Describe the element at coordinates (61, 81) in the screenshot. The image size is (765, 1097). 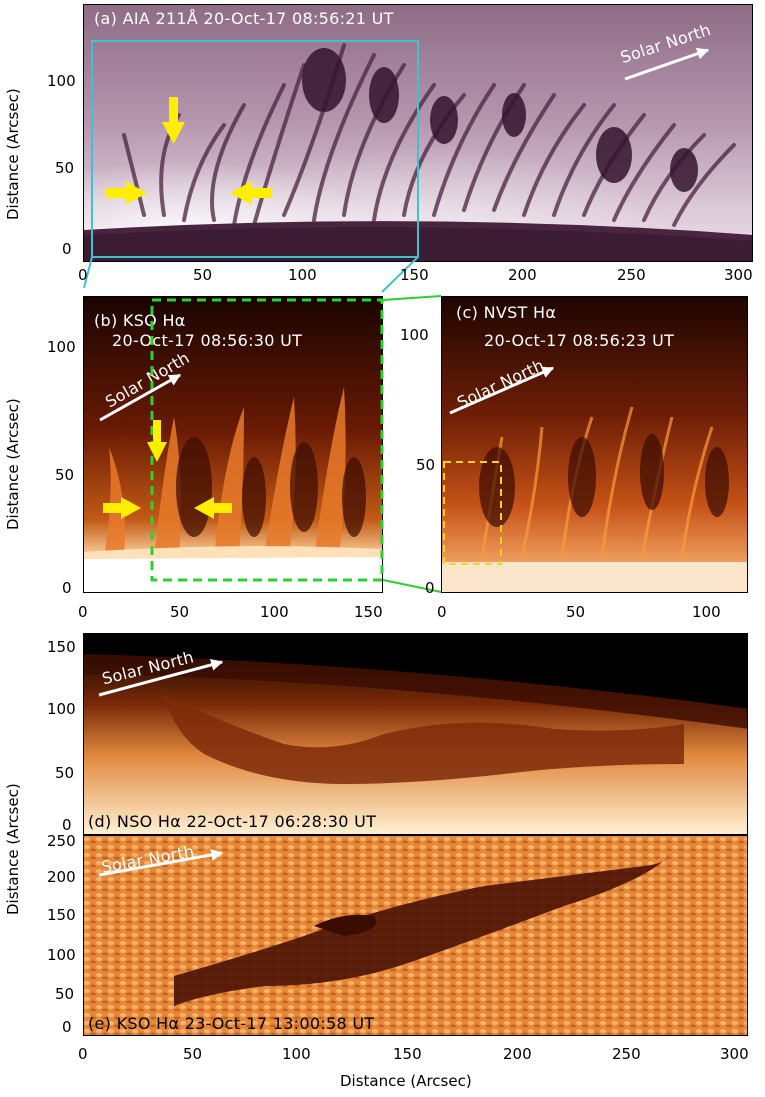
I see `panel-a-ytick: 100` at that location.